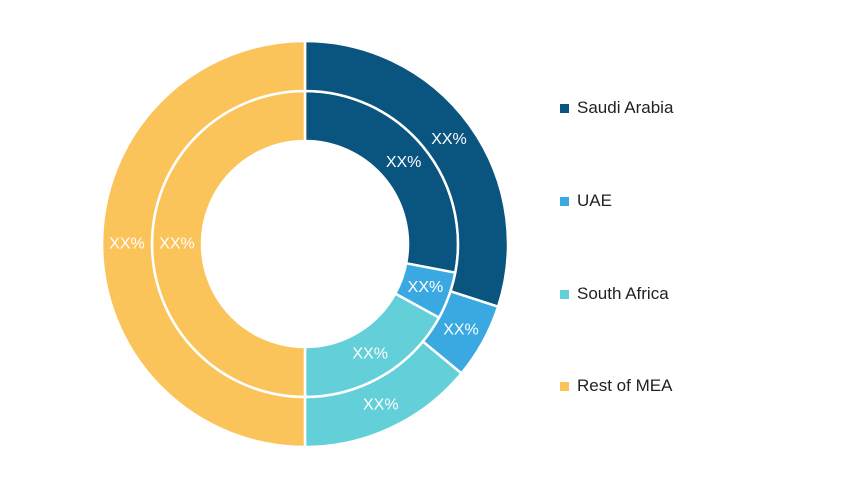 This screenshot has width=847, height=493. I want to click on outer-ring-data-label-uae: XX%, so click(461, 329).